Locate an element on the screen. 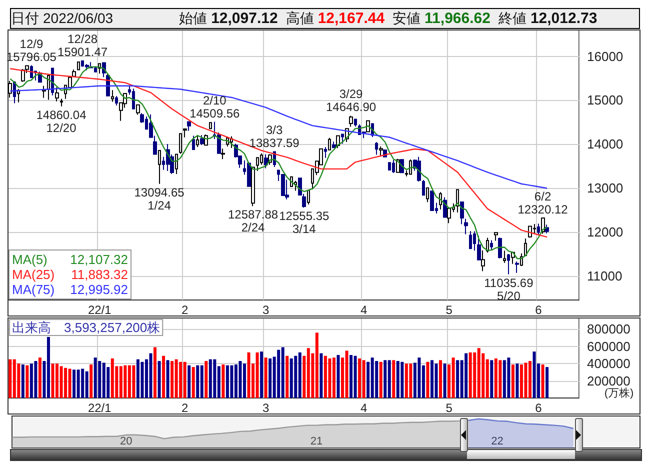  text: 13094.65 1/24 is located at coordinates (159, 198).